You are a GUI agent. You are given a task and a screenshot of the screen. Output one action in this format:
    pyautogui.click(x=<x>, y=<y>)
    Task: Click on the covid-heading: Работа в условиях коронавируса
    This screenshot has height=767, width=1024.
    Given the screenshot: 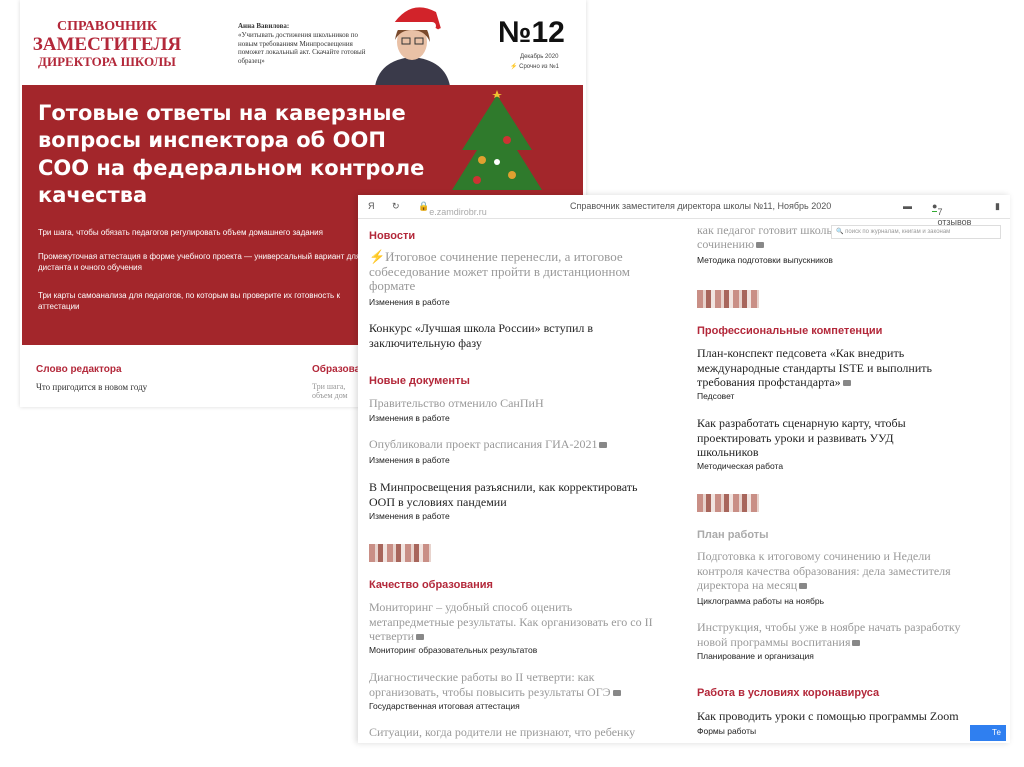 What is the action you would take?
    pyautogui.click(x=788, y=693)
    